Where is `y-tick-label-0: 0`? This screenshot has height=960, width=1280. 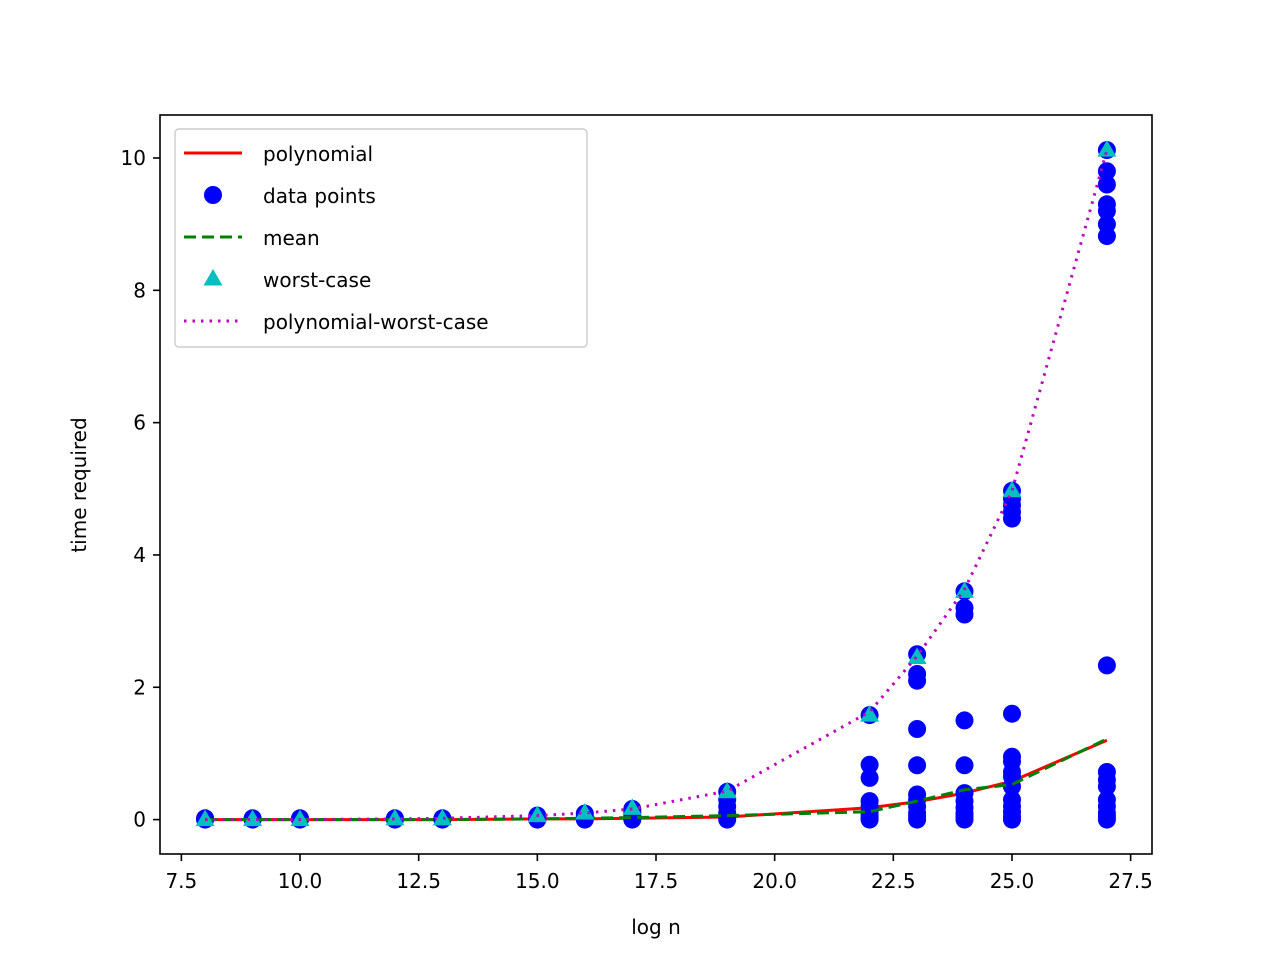 y-tick-label-0: 0 is located at coordinates (139, 820).